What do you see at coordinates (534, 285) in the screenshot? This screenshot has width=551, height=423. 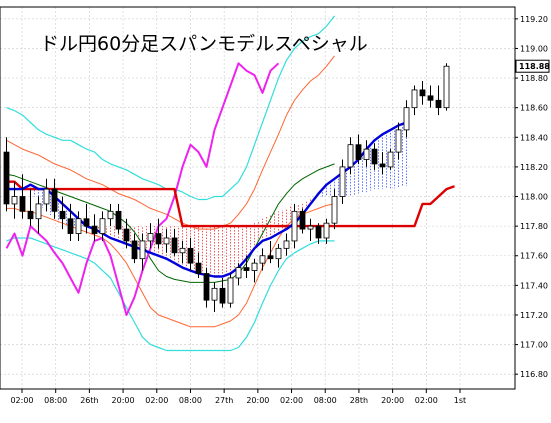 I see `y-tick-label: 117.40` at bounding box center [534, 285].